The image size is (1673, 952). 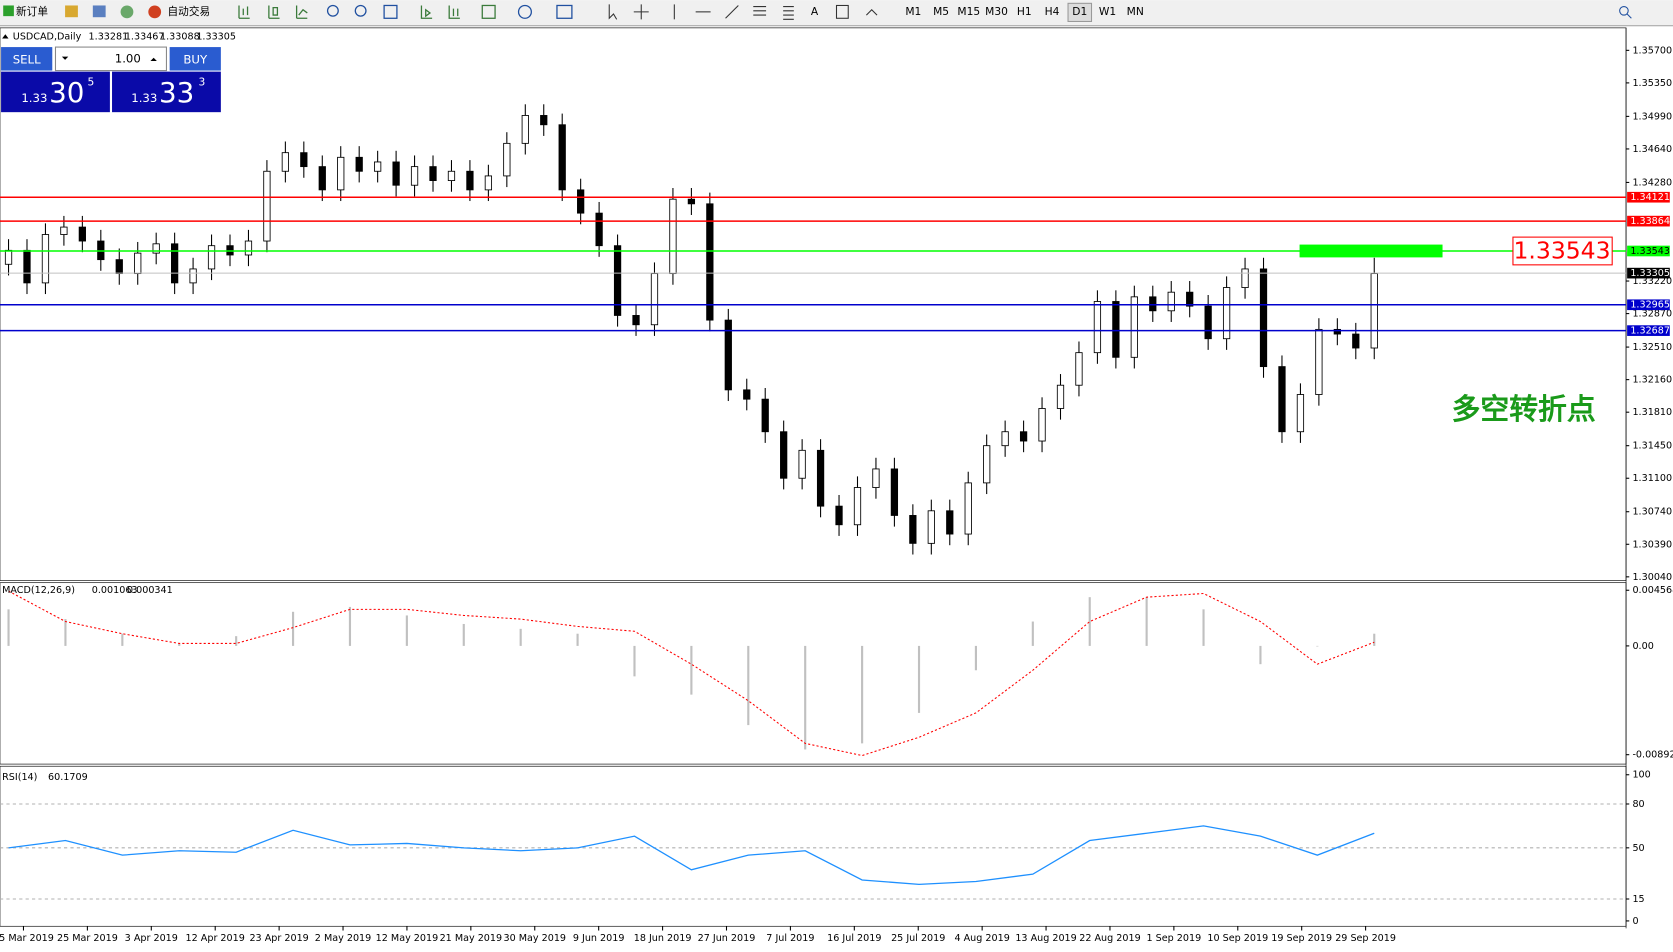 What do you see at coordinates (599, 938) in the screenshot?
I see `x-tick-label: 9 Jun 2019` at bounding box center [599, 938].